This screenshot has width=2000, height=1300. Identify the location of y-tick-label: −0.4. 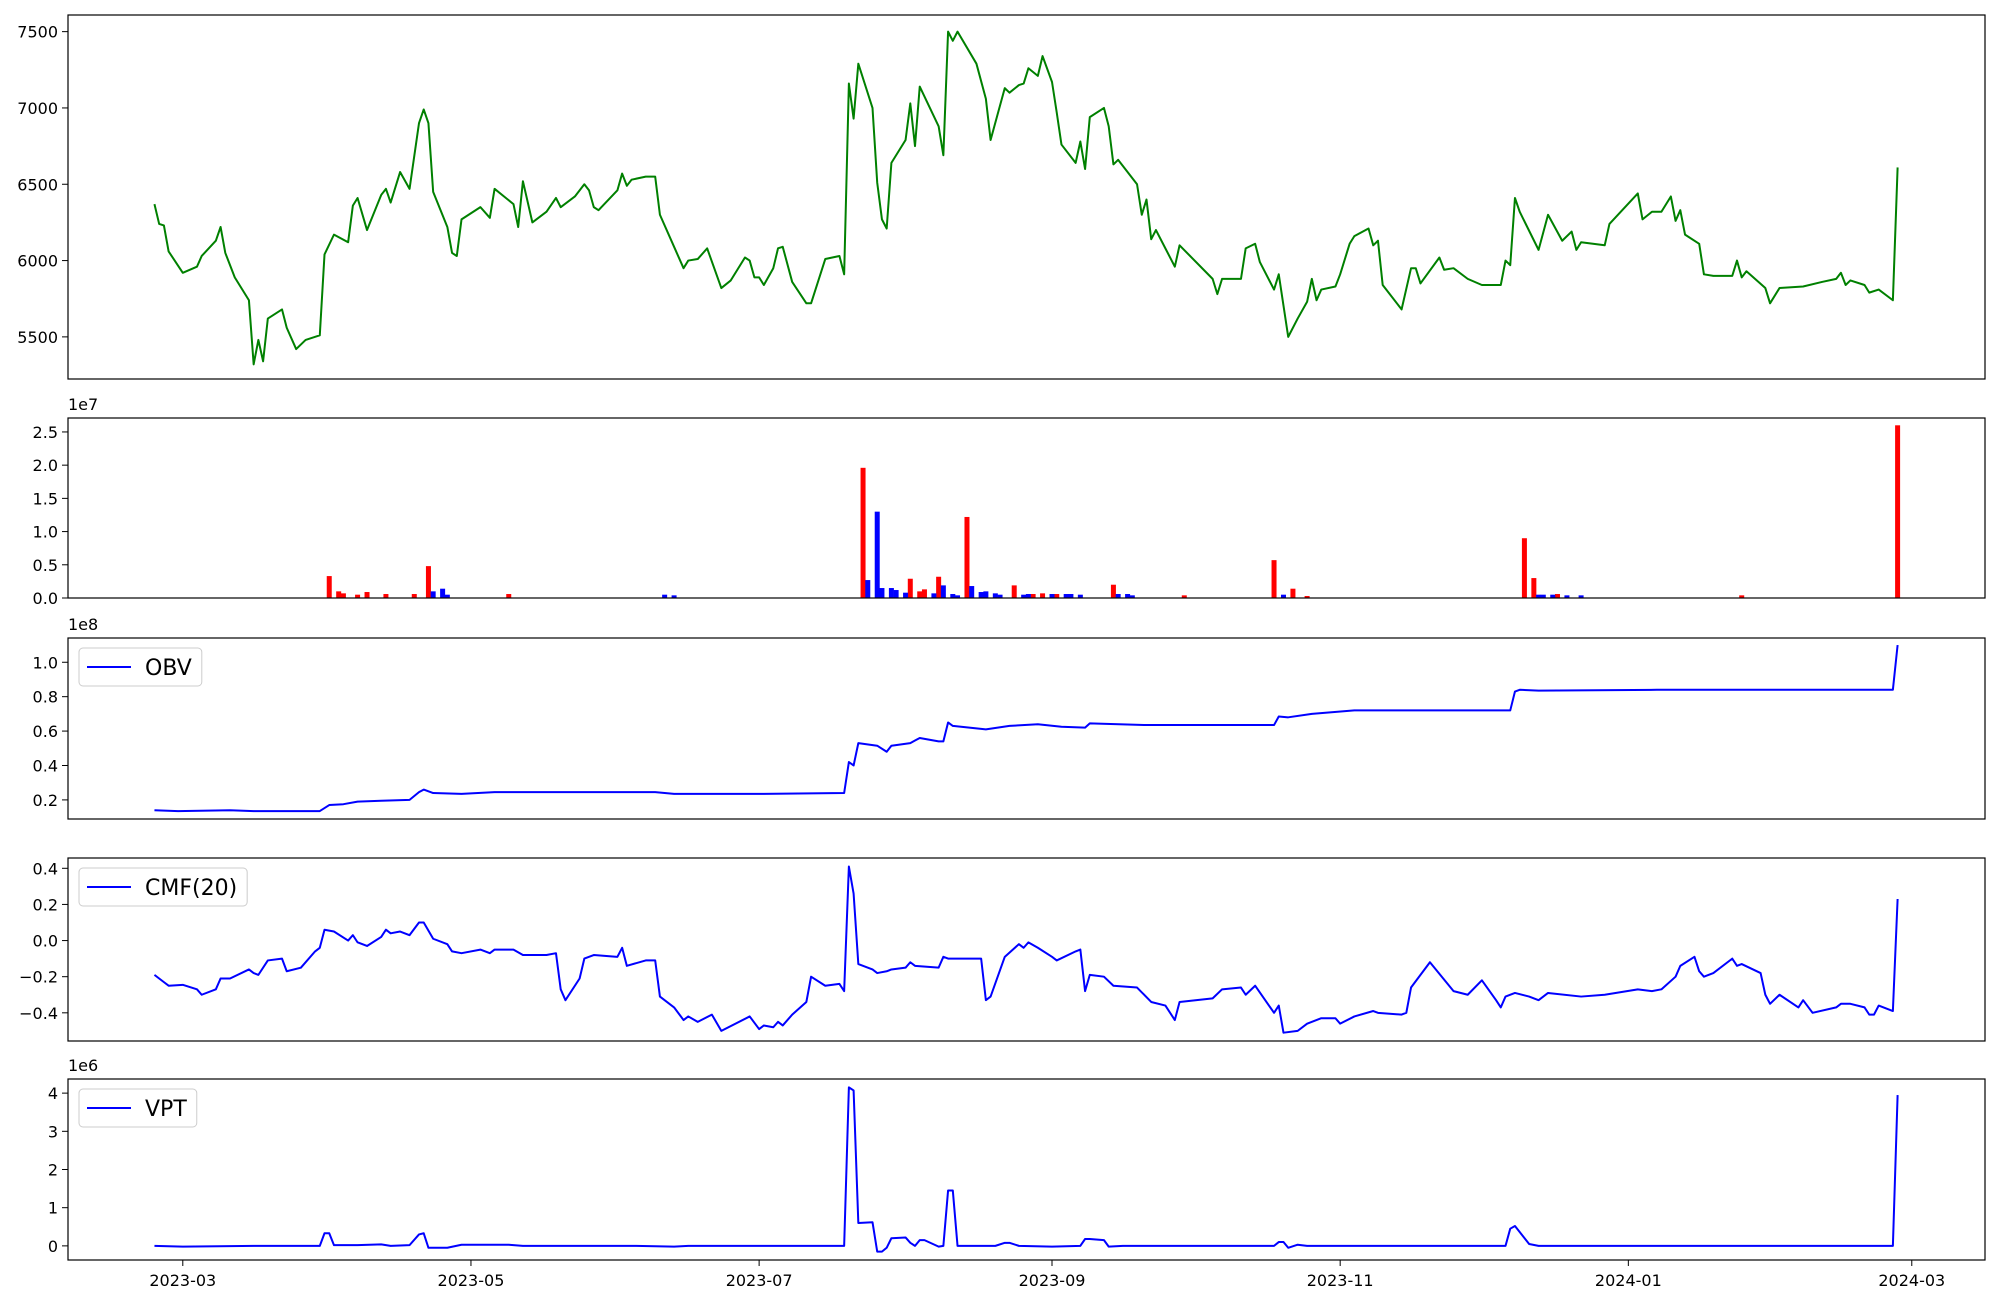
(38, 1013).